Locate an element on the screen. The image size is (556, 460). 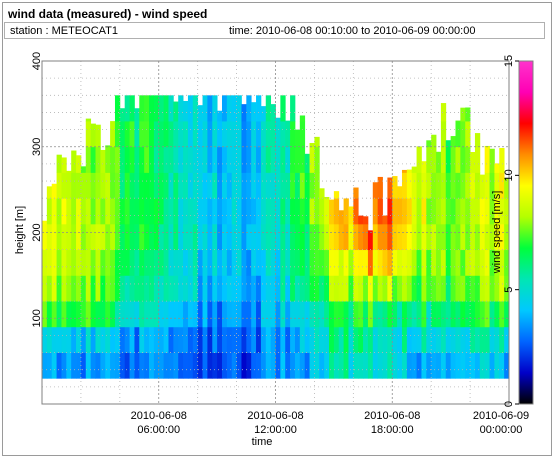
x-axis-label: time is located at coordinates (262, 442).